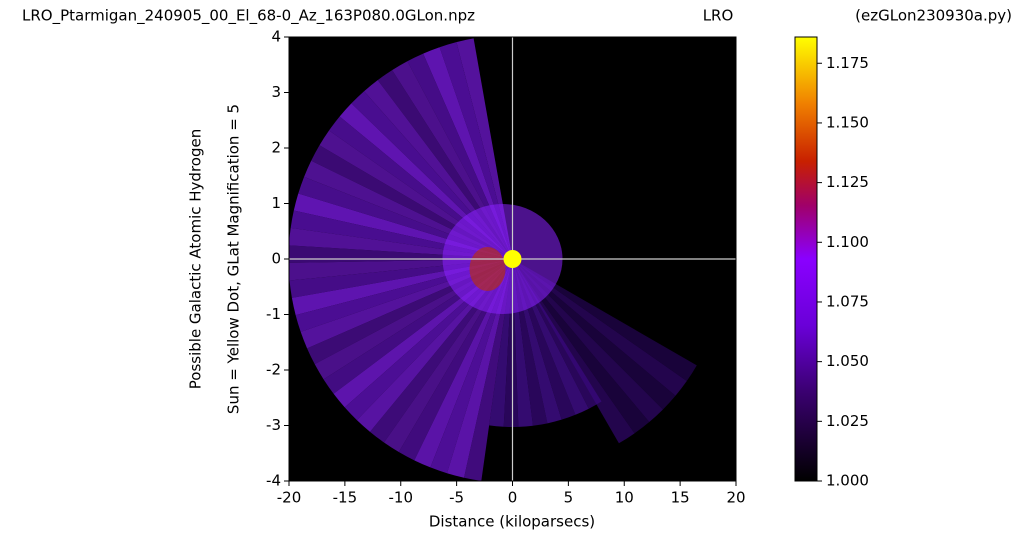  Describe the element at coordinates (487, 269) in the screenshot. I see `heatmap-hot` at that location.